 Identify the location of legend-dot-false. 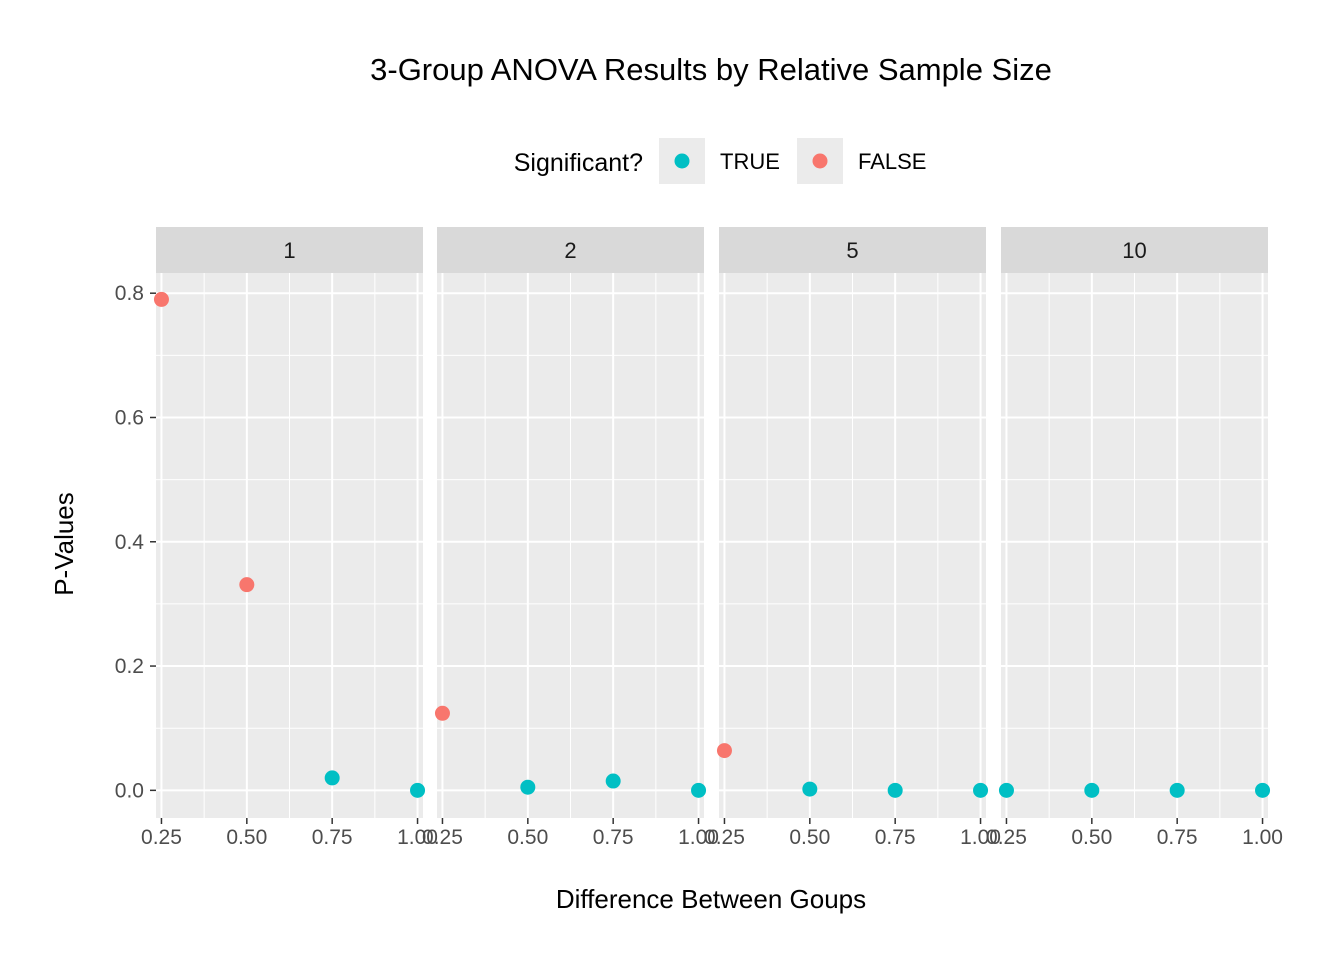
(820, 161).